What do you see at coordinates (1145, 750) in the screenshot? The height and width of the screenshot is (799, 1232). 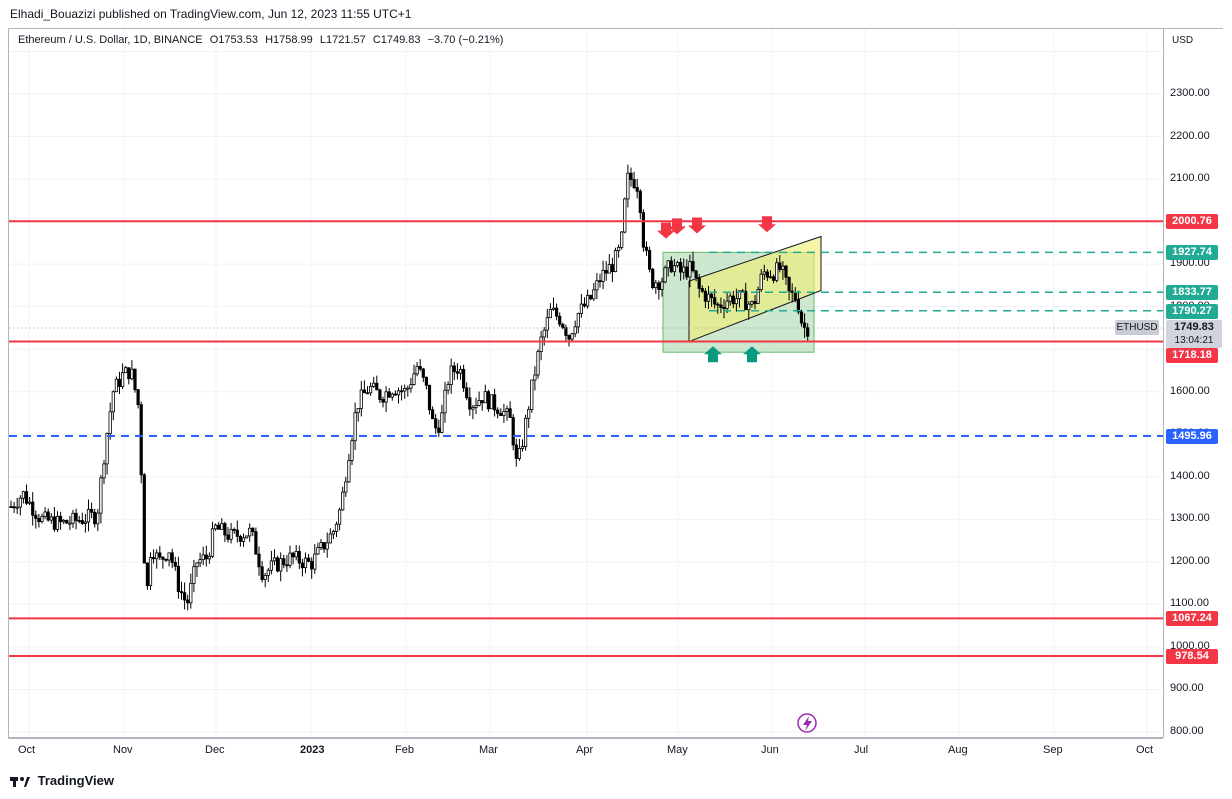 I see `time-tick-label: Oct` at bounding box center [1145, 750].